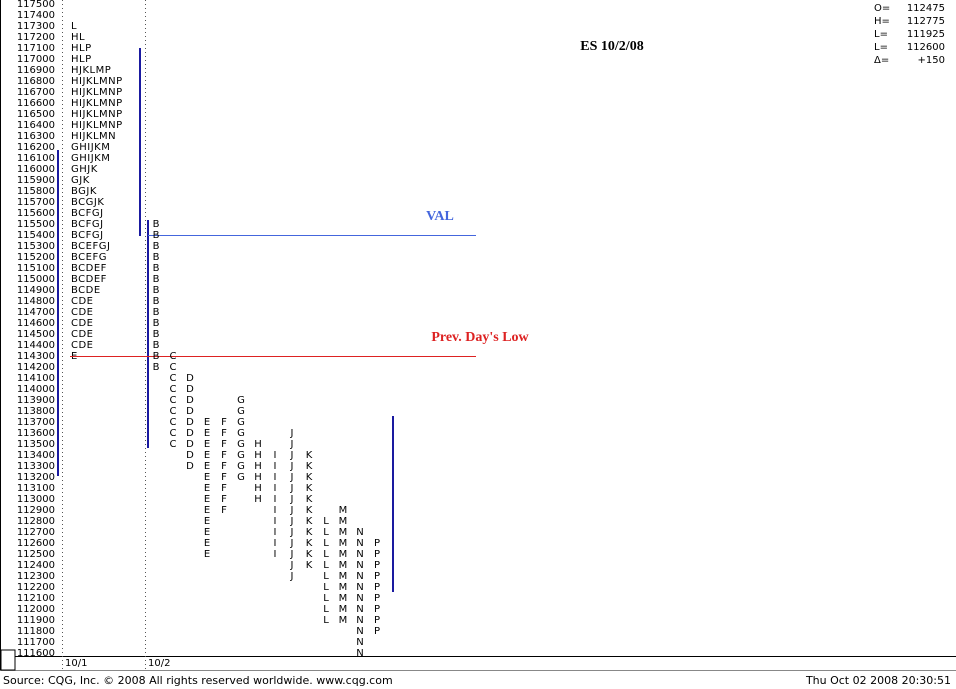  What do you see at coordinates (36, 323) in the screenshot?
I see `price-label: 114600` at bounding box center [36, 323].